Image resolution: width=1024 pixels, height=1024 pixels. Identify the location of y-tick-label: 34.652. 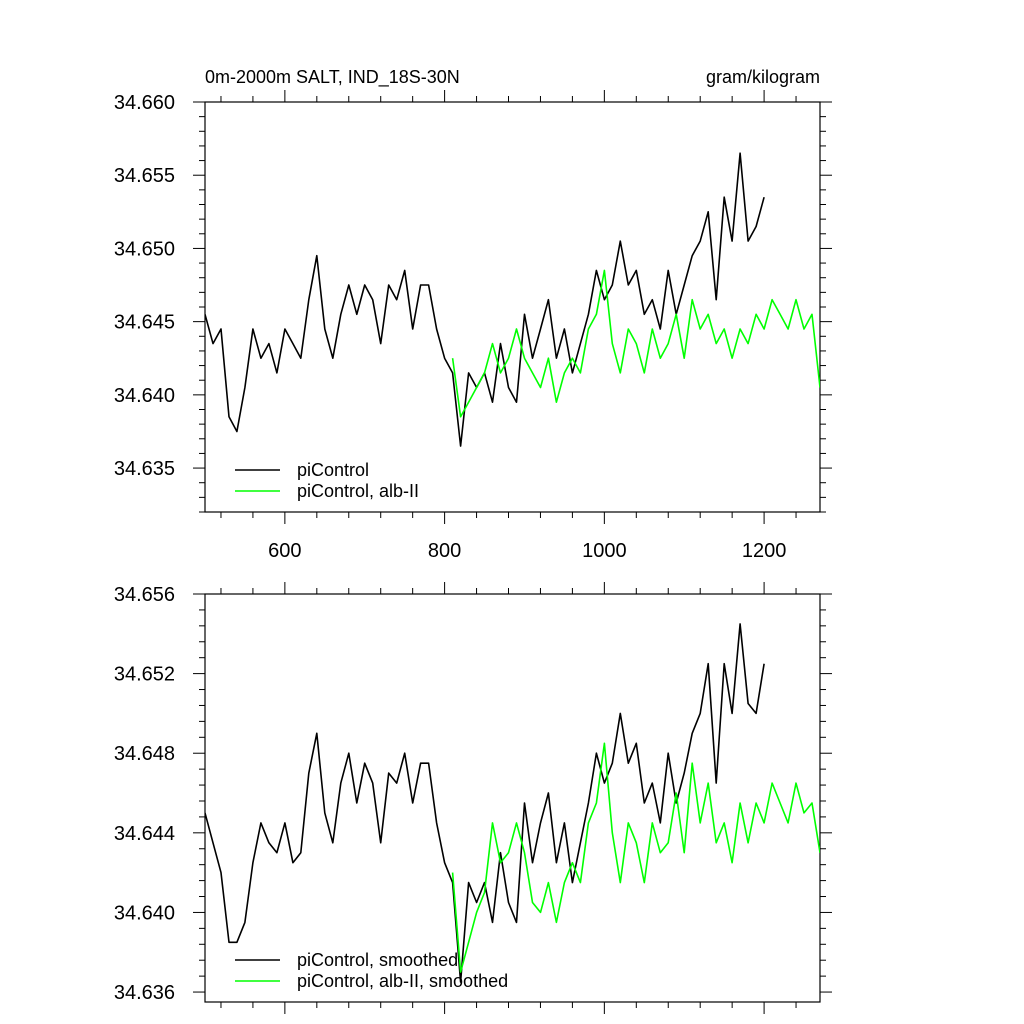
(144, 675).